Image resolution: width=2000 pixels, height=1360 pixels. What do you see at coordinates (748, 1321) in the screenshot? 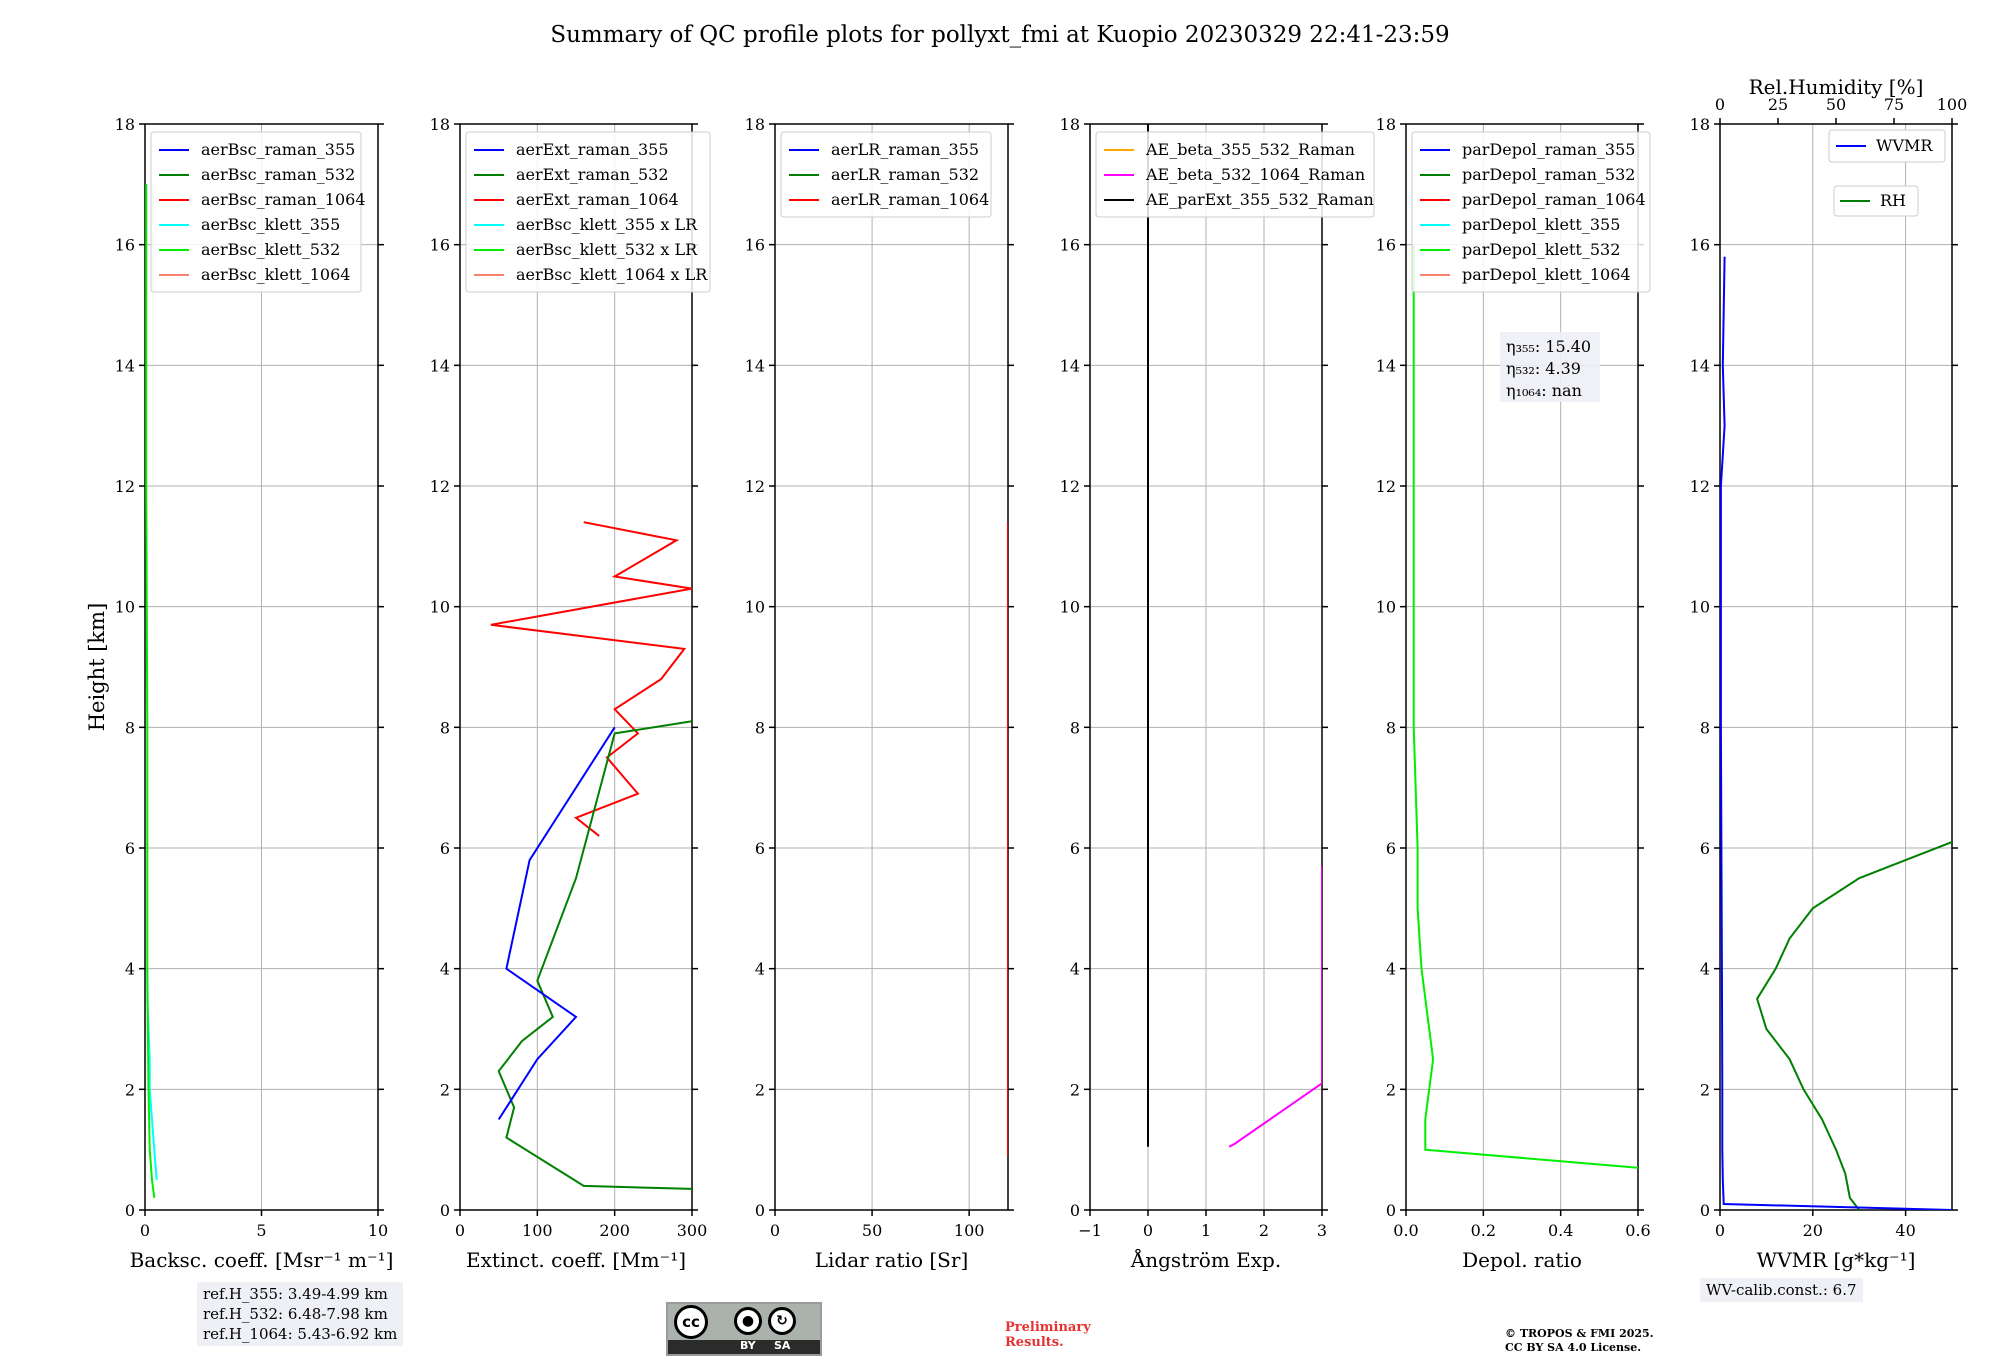
I see `by-icon: ●` at bounding box center [748, 1321].